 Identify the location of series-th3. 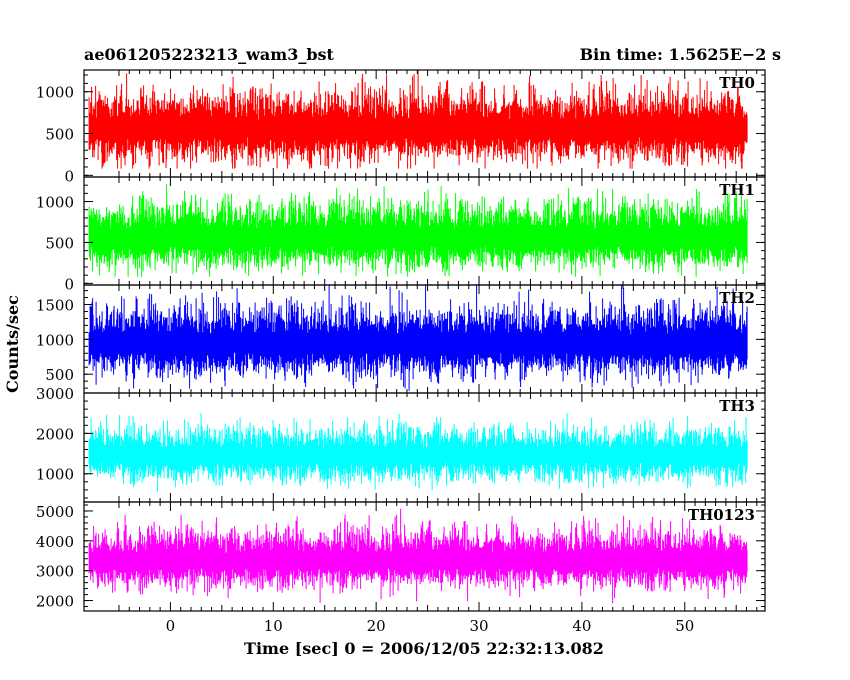
(418, 452).